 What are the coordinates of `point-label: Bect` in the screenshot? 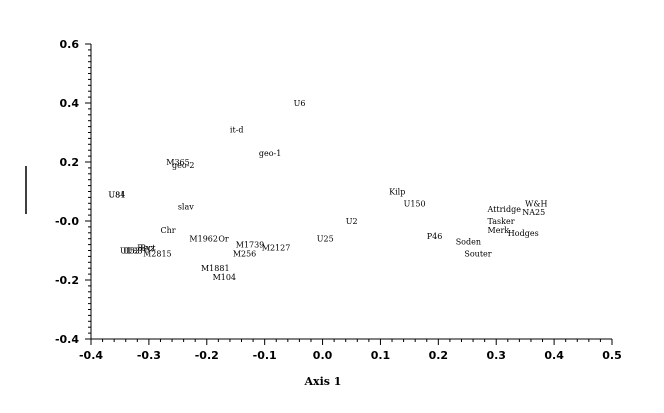 It's located at (146, 248).